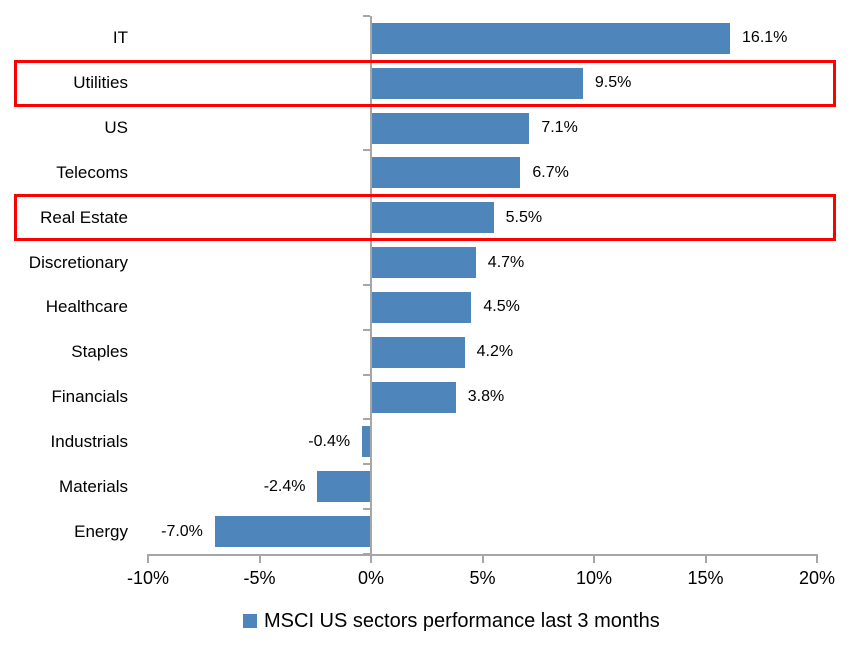  What do you see at coordinates (120, 38) in the screenshot?
I see `category-label: IT` at bounding box center [120, 38].